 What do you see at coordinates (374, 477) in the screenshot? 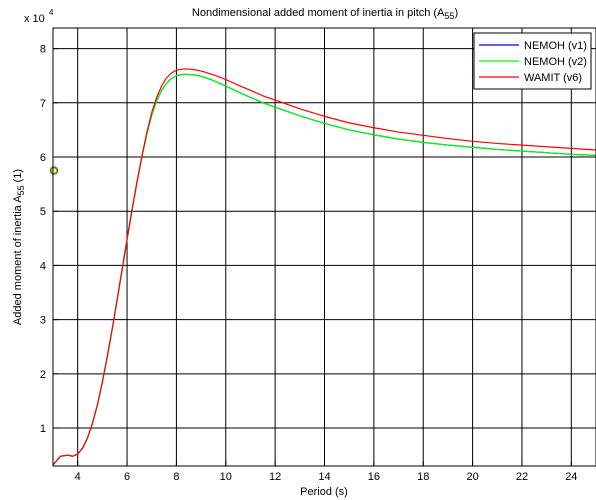
I see `x-tick-label: 16` at bounding box center [374, 477].